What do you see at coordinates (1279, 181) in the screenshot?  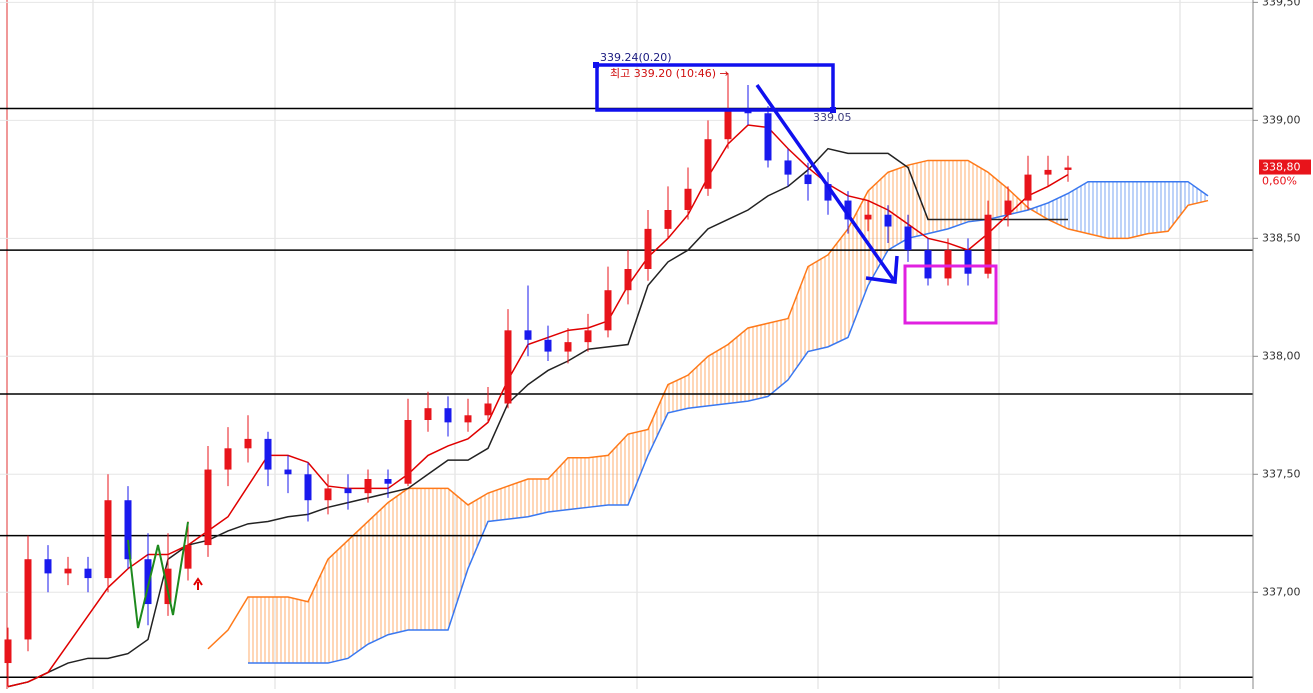 I see `change-label: 0,60%` at bounding box center [1279, 181].